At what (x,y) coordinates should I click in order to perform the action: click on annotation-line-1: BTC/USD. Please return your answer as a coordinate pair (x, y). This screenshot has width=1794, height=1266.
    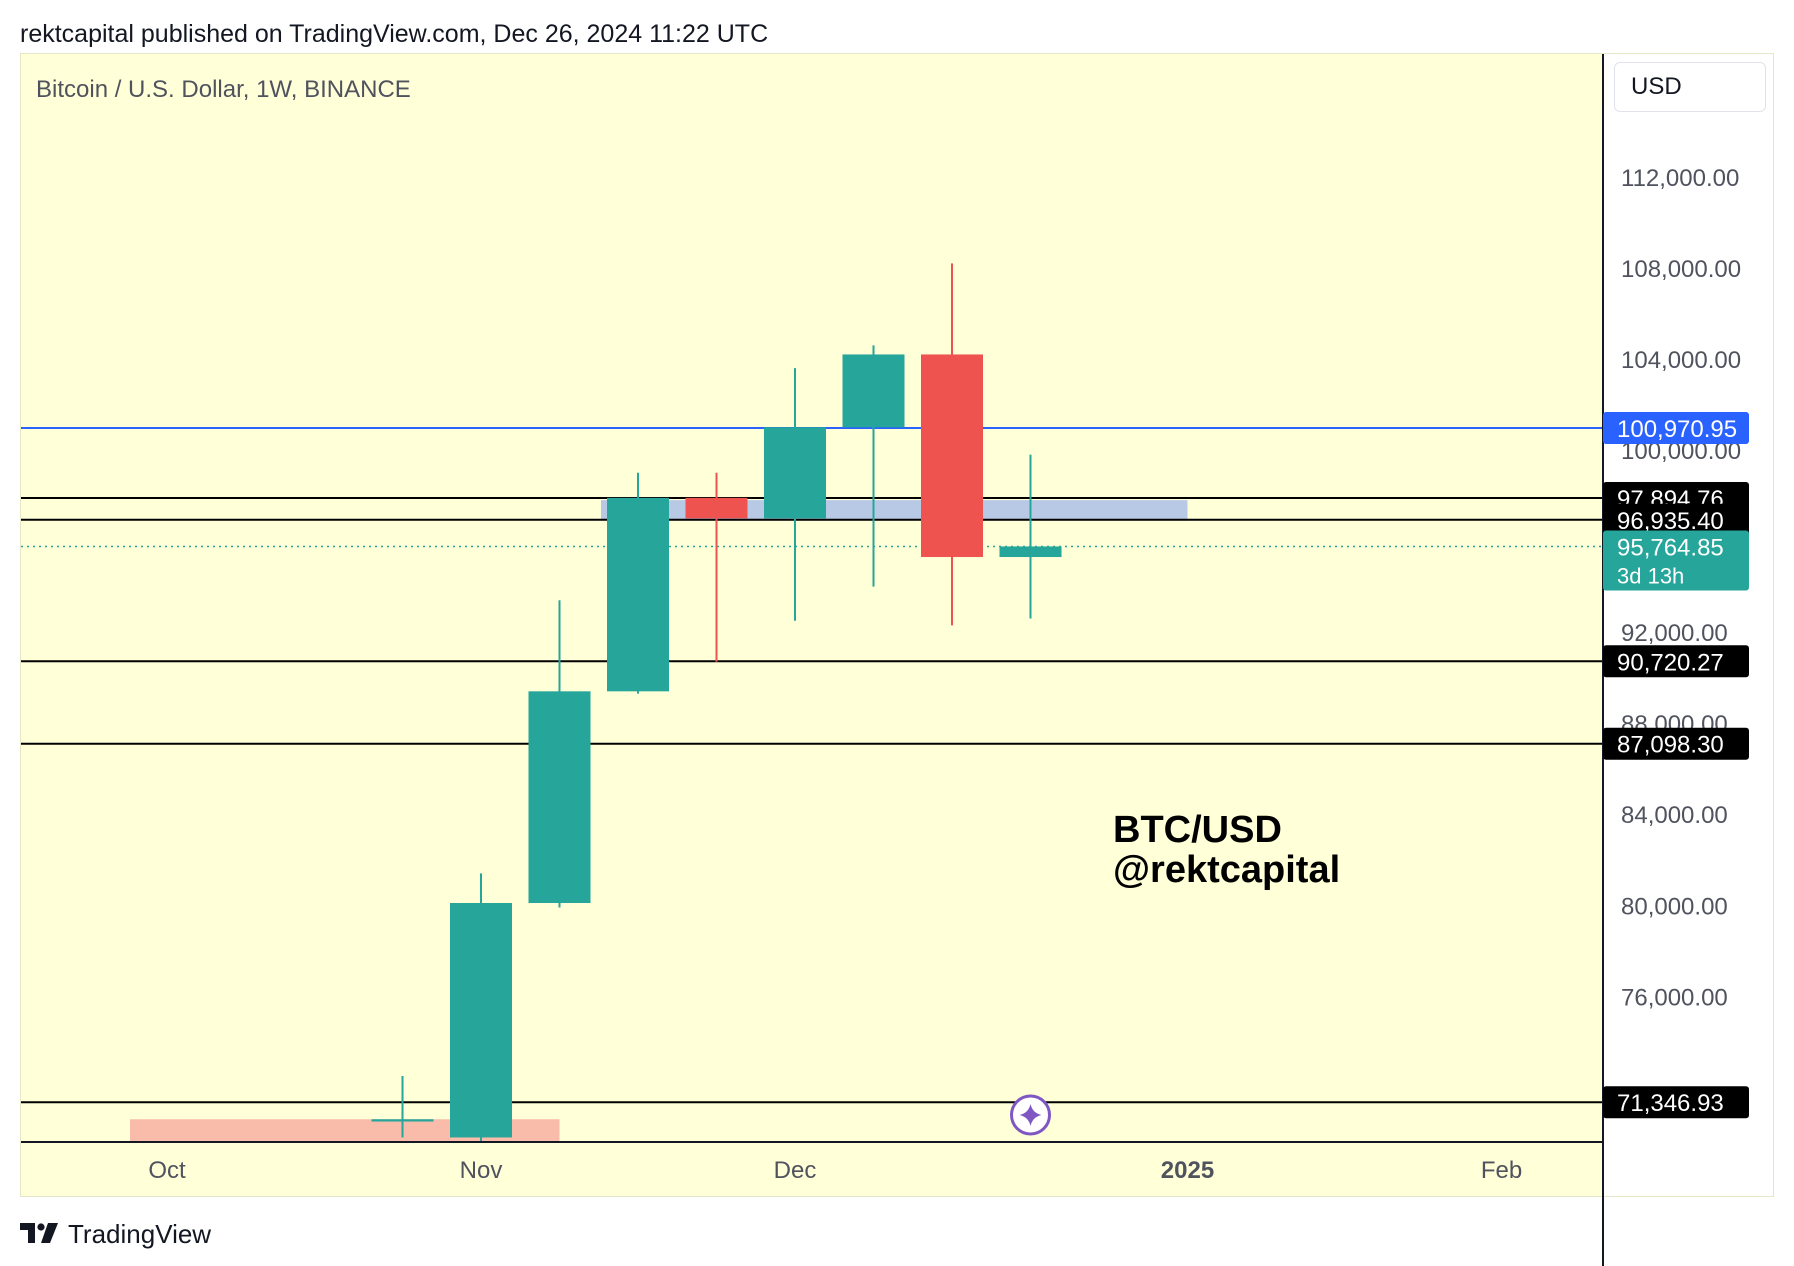
    Looking at the image, I should click on (1197, 830).